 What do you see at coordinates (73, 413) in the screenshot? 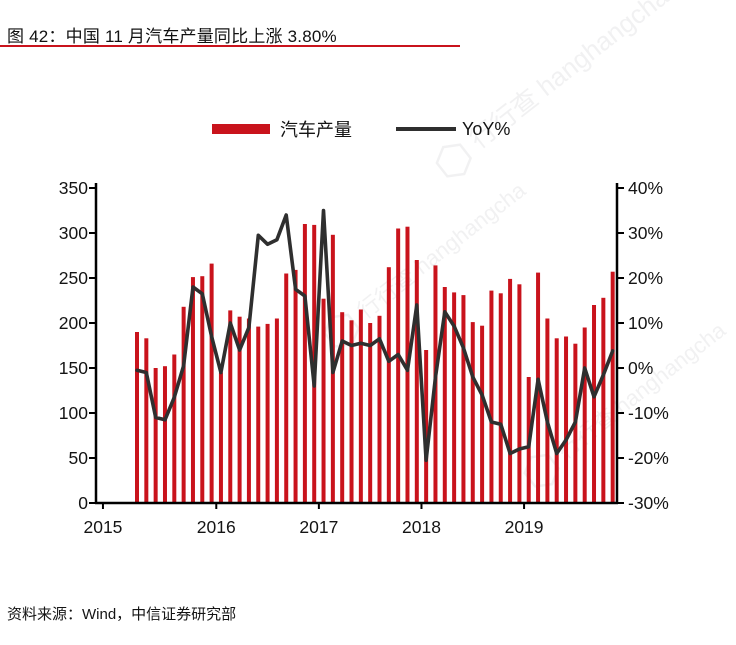
I see `left-axis-label: 100` at bounding box center [73, 413].